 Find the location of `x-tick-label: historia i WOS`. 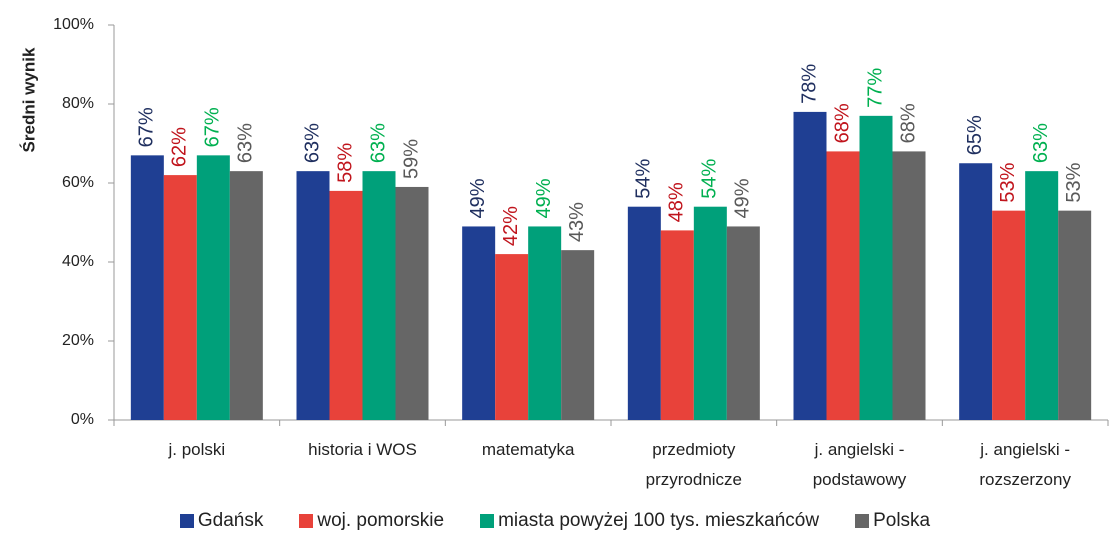

x-tick-label: historia i WOS is located at coordinates (362, 449).